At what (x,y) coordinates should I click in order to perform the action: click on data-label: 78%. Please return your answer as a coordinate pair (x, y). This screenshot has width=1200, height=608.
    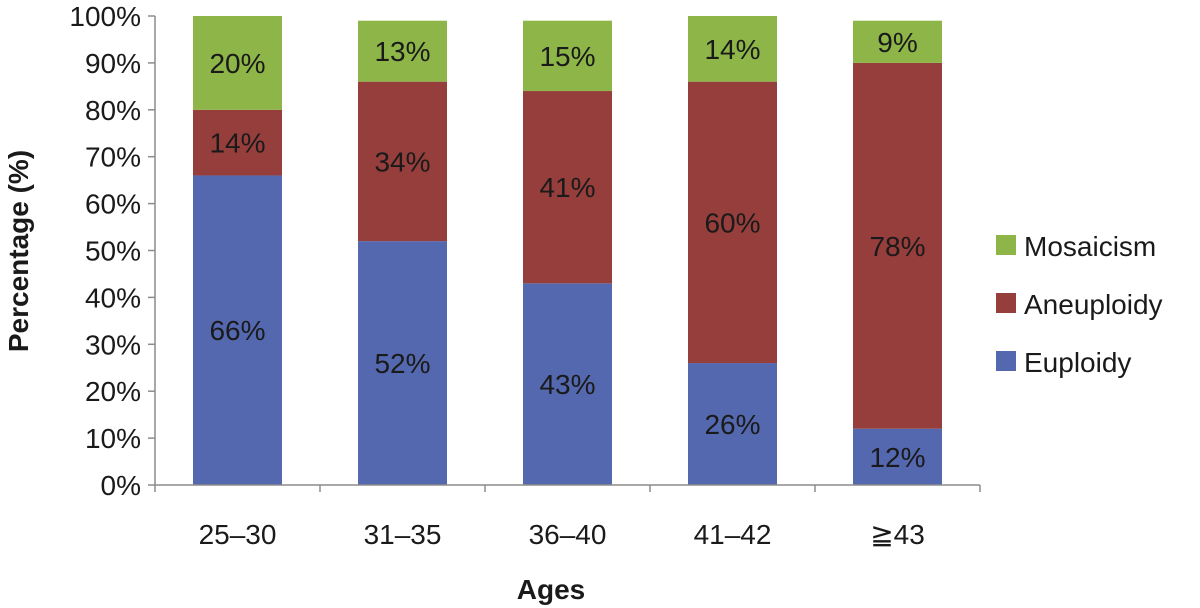
    Looking at the image, I should click on (897, 246).